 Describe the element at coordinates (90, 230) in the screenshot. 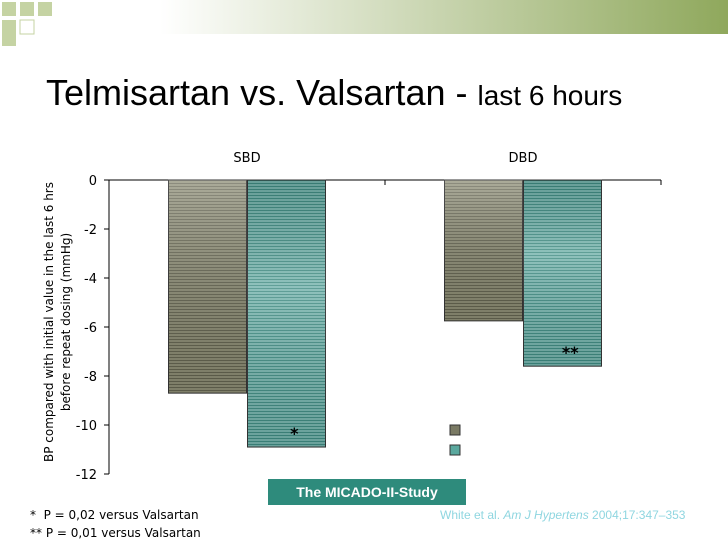

I see `y-tick-label: -2` at that location.